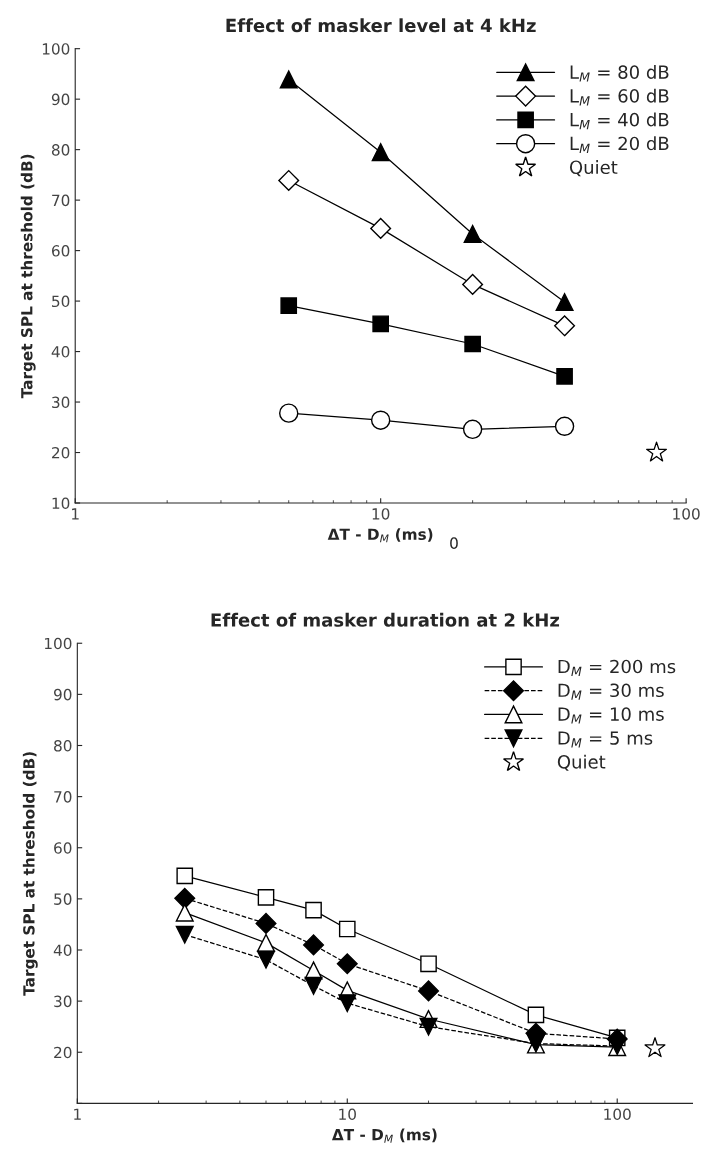 This screenshot has height=1159, width=703. Describe the element at coordinates (61, 503) in the screenshot. I see `y-tick-label: 10` at that location.